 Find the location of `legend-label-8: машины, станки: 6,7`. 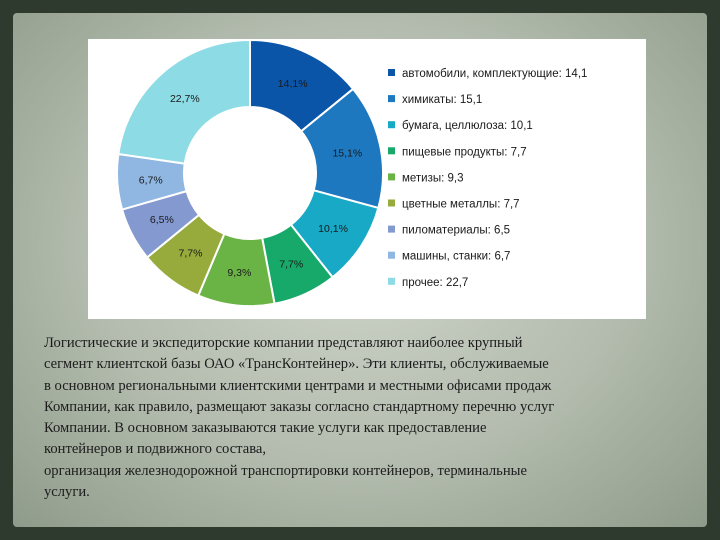

legend-label-8: машины, станки: 6,7 is located at coordinates (456, 257).